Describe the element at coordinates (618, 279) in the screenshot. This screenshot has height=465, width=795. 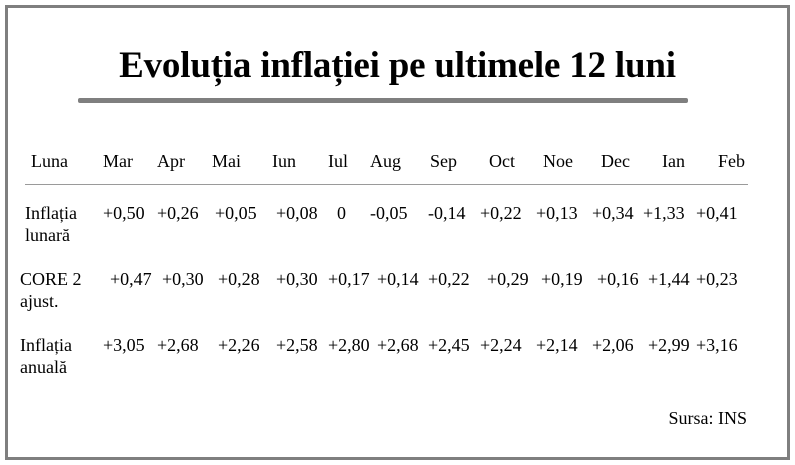
I see `table-cell: +0,16` at that location.